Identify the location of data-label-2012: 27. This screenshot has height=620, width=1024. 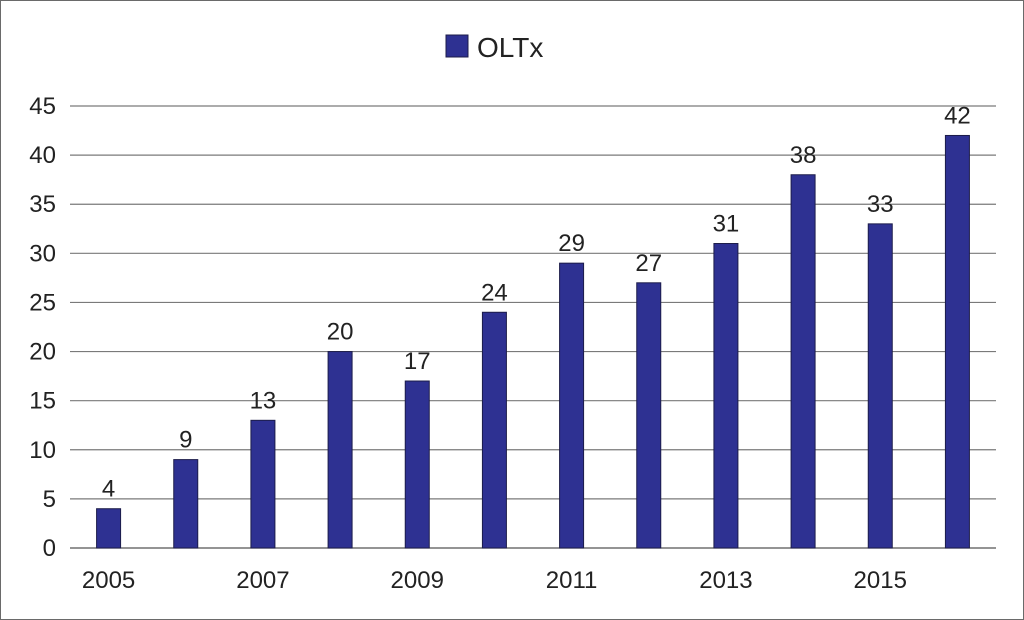
(648, 263).